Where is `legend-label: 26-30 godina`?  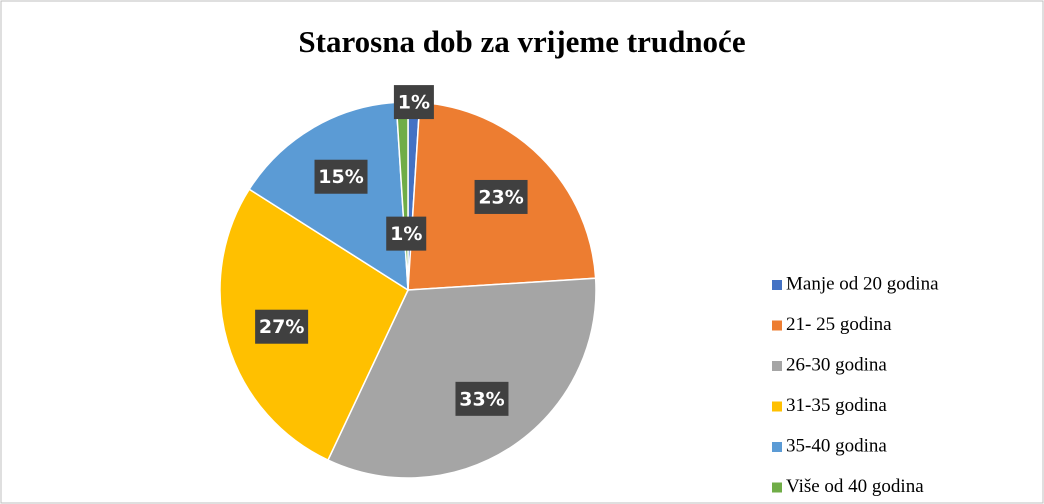 legend-label: 26-30 godina is located at coordinates (836, 364).